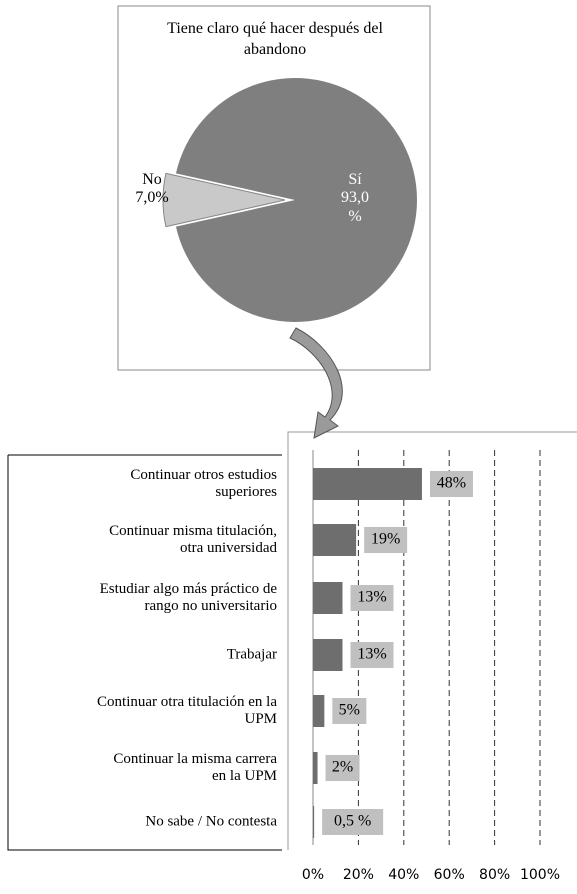  I want to click on x-tick-label: 60%, so click(449, 875).